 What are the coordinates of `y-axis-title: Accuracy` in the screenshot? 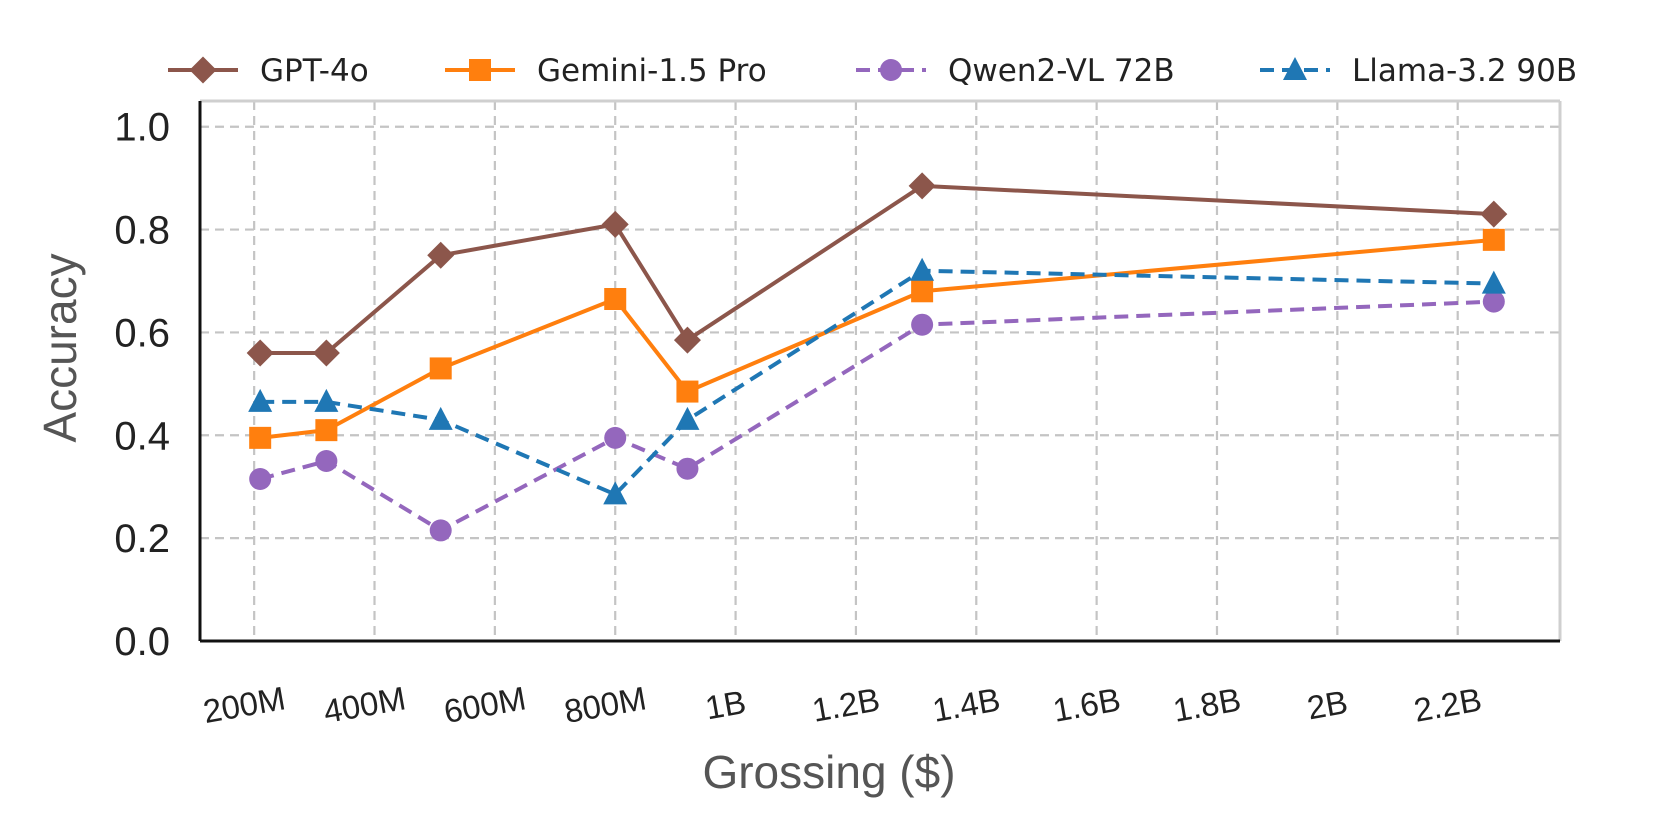 It's located at (60, 347).